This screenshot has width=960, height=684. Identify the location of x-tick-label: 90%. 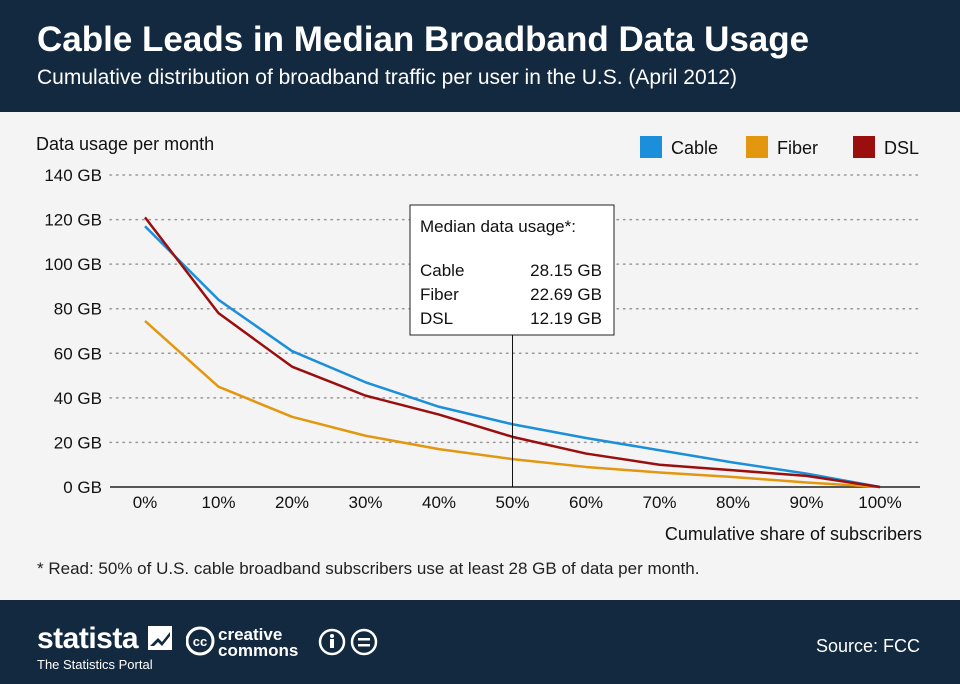
(806, 502).